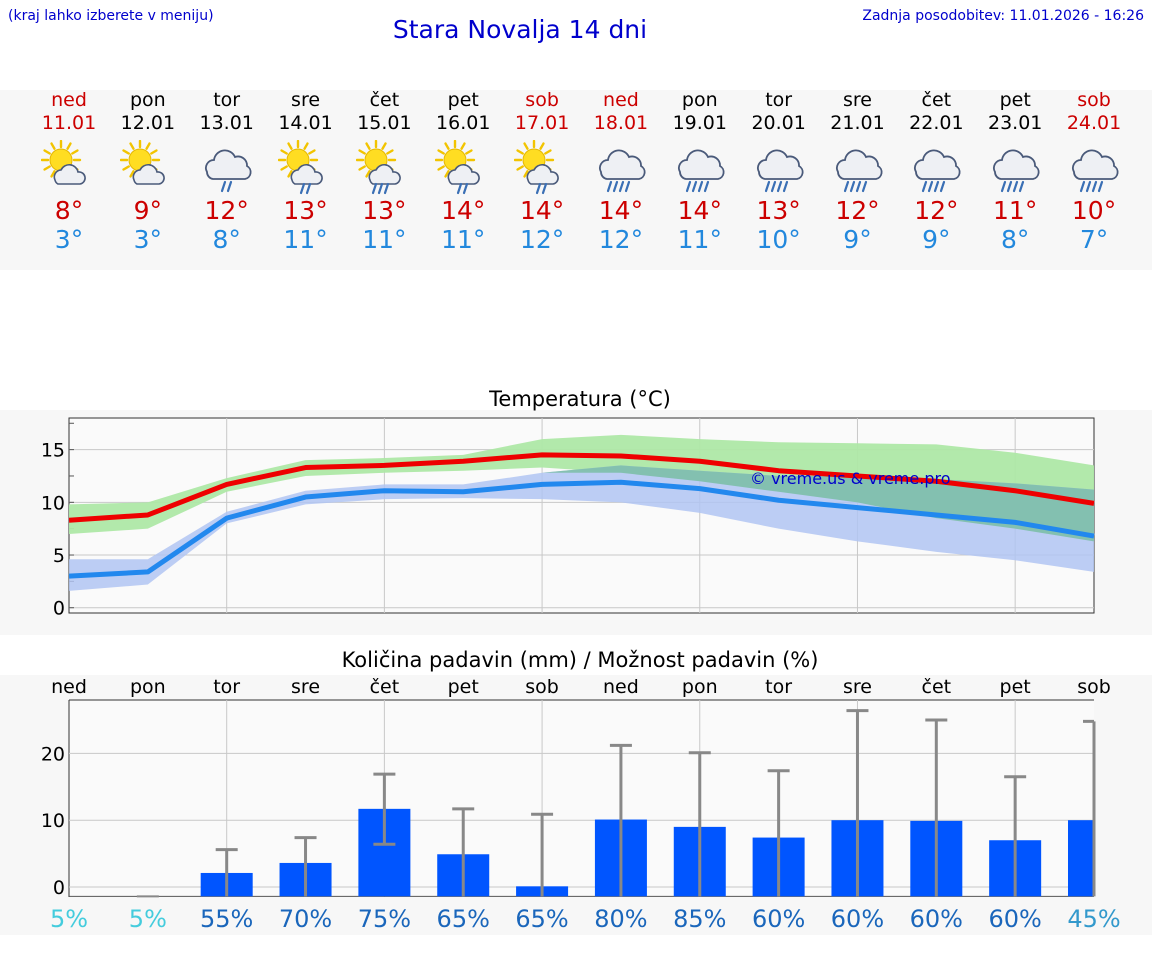 The image size is (1152, 975). Describe the element at coordinates (384, 919) in the screenshot. I see `precipitation-probability: 75%` at that location.